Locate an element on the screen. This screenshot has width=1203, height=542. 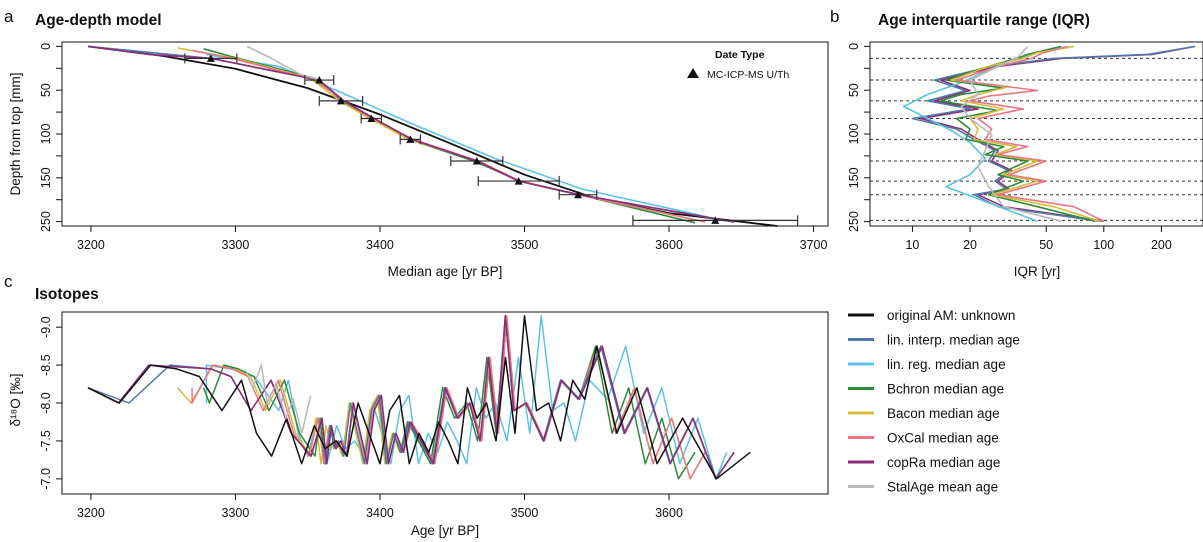
legend-label-stalage: StalAge mean age is located at coordinates (942, 487).